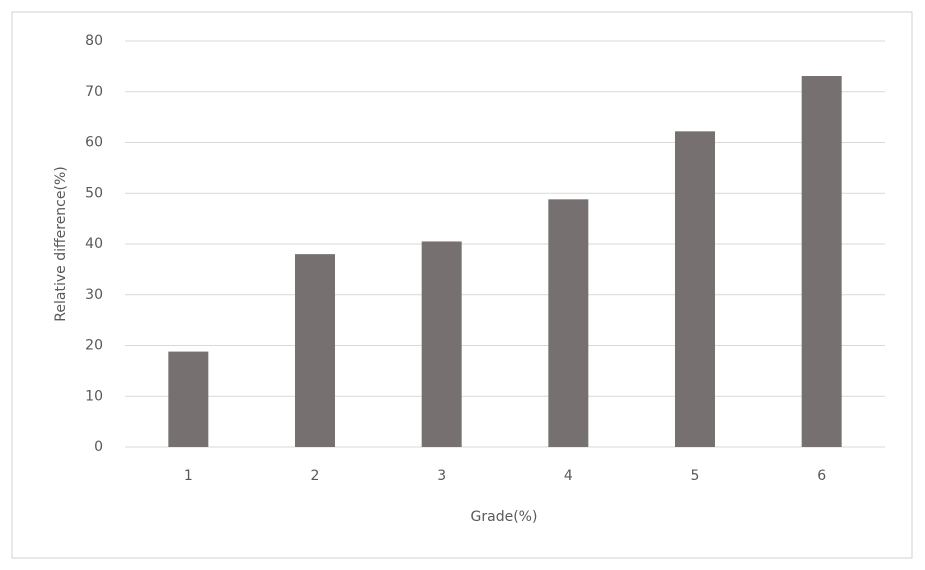  I want to click on x-tick-label: 5, so click(695, 476).